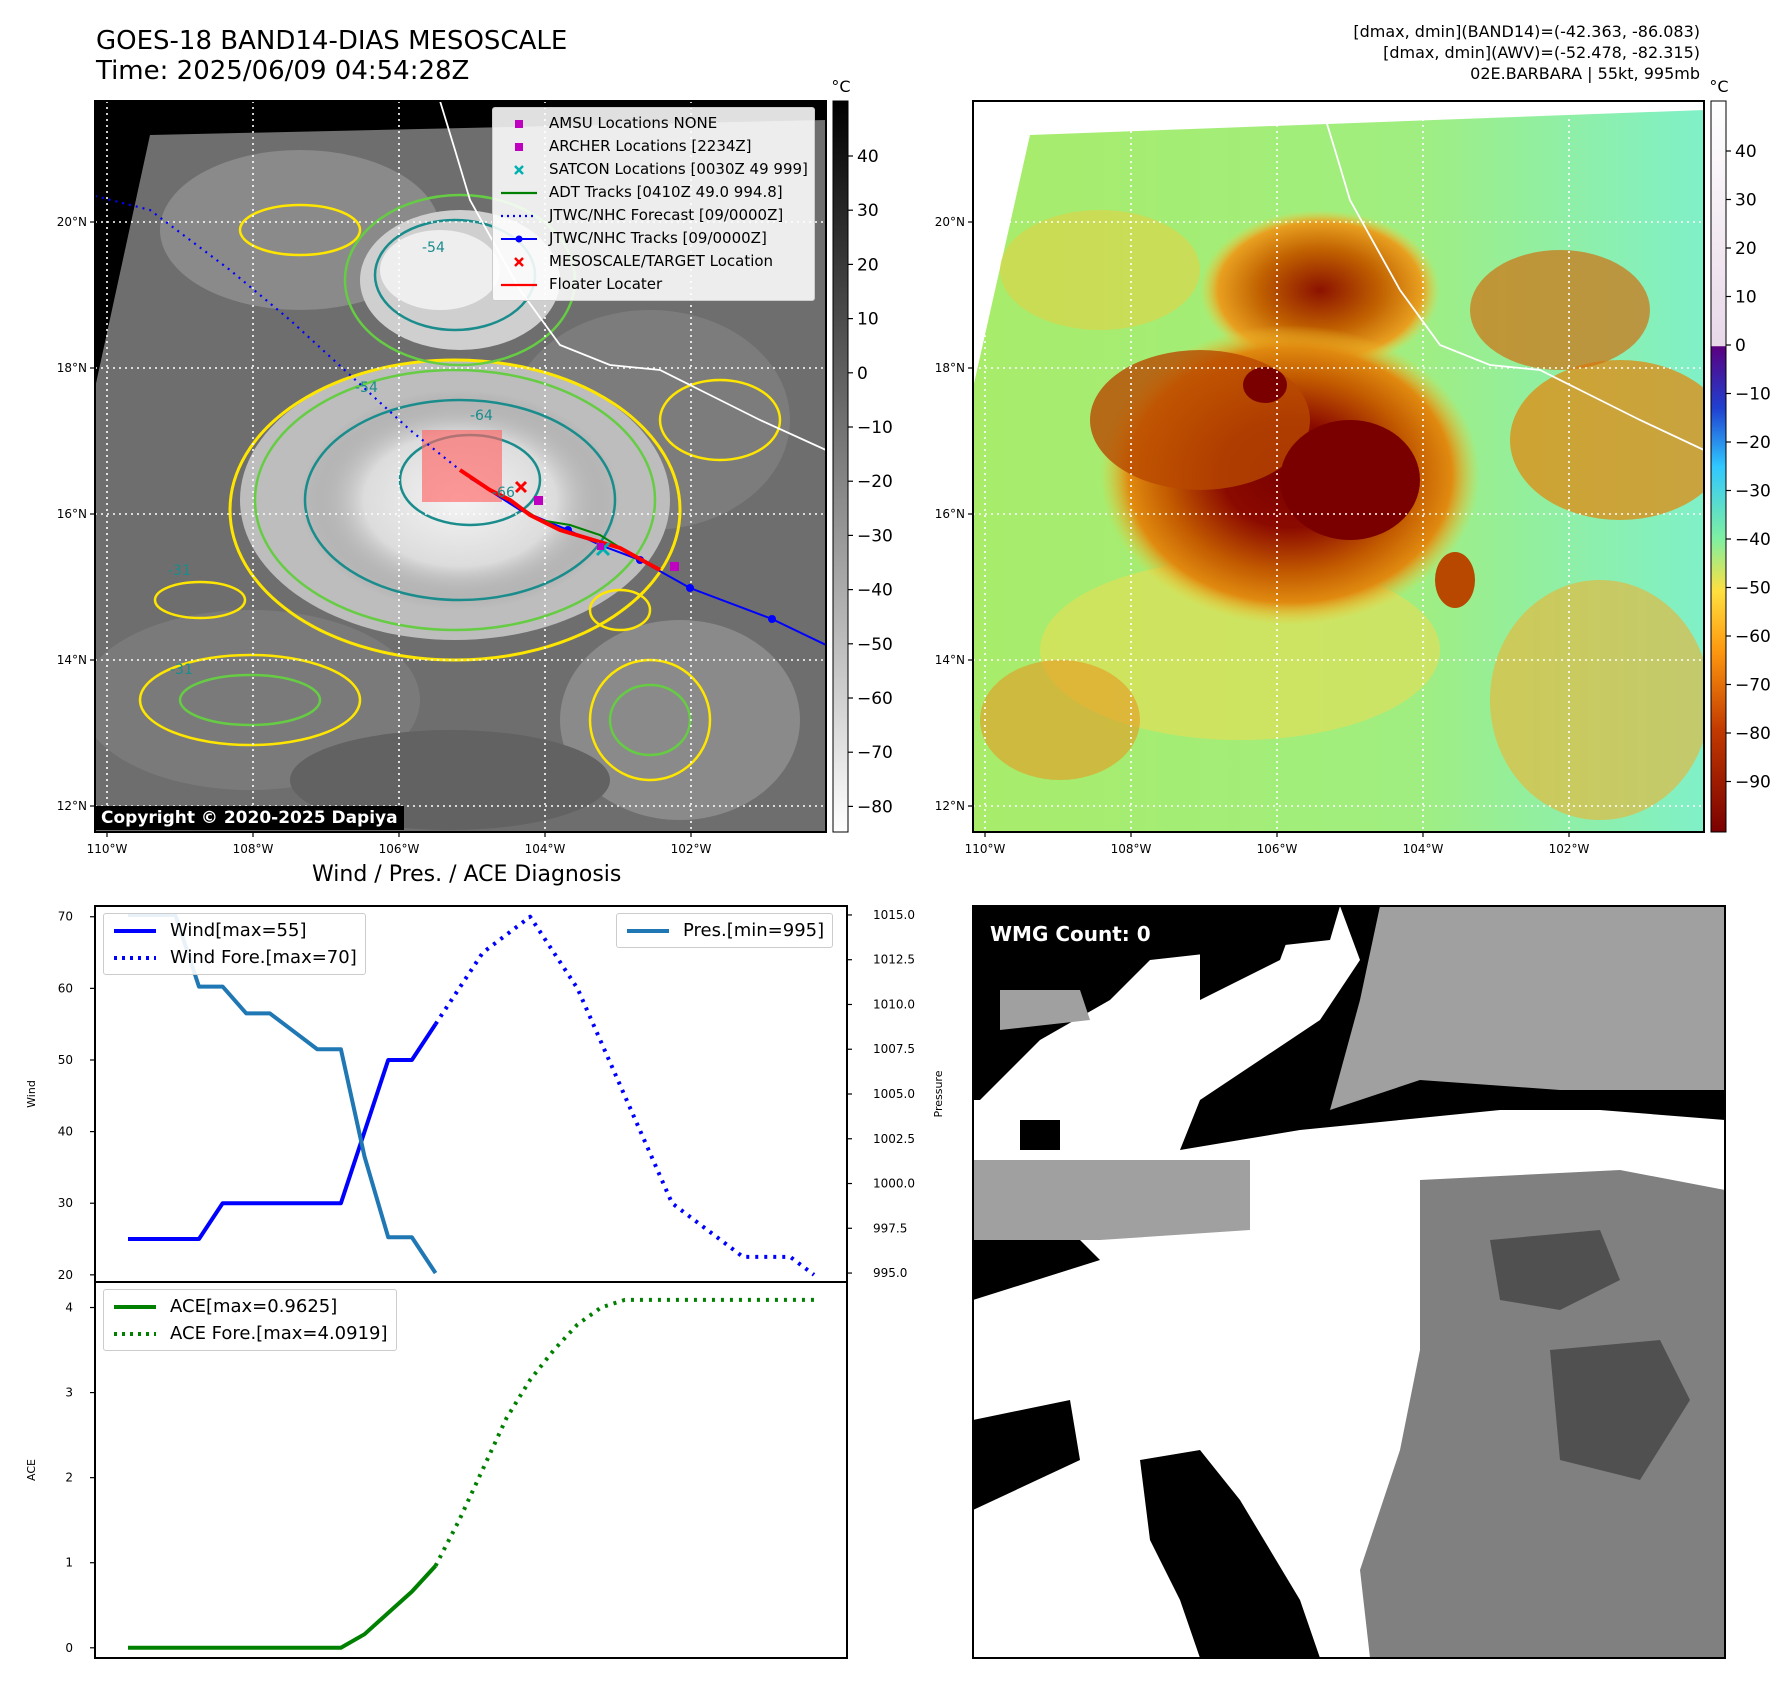 This screenshot has width=1788, height=1690. Describe the element at coordinates (661, 261) in the screenshot. I see `legend-label: MESOSCALE/TARGET Location` at that location.